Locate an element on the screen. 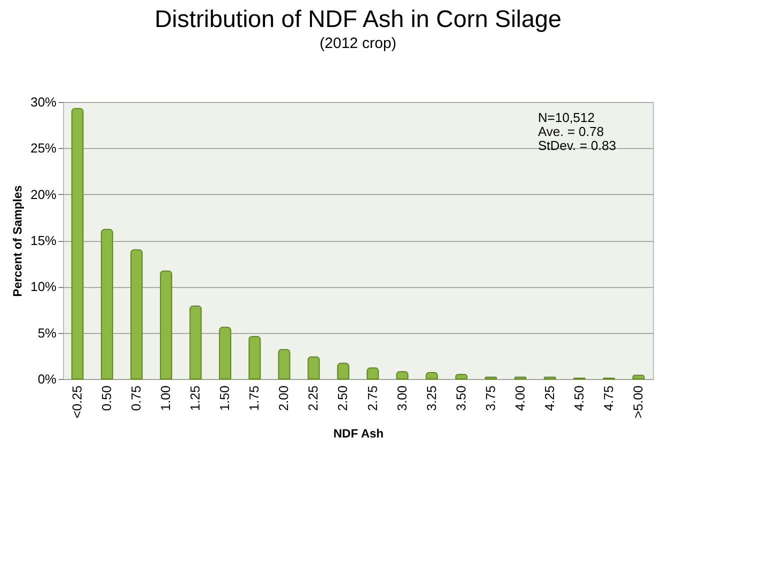 This screenshot has height=563, width=761. x-tick-label: 2.50 is located at coordinates (342, 398).